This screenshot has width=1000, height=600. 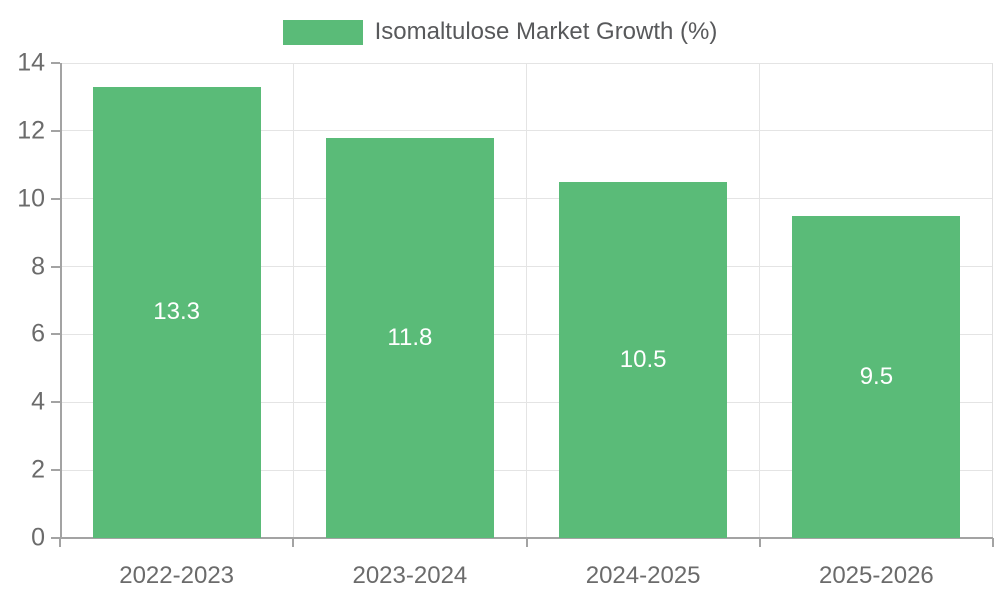 I want to click on legend-swatch, so click(x=322, y=32).